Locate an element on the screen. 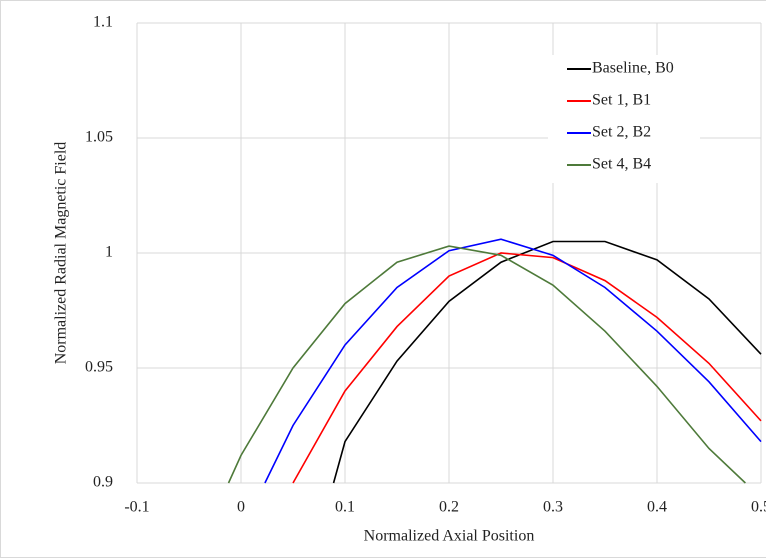 The height and width of the screenshot is (558, 766). legend: Baseline, B0 Set 1, B1 Set 2, B2 Set 4, B4 is located at coordinates (620, 116).